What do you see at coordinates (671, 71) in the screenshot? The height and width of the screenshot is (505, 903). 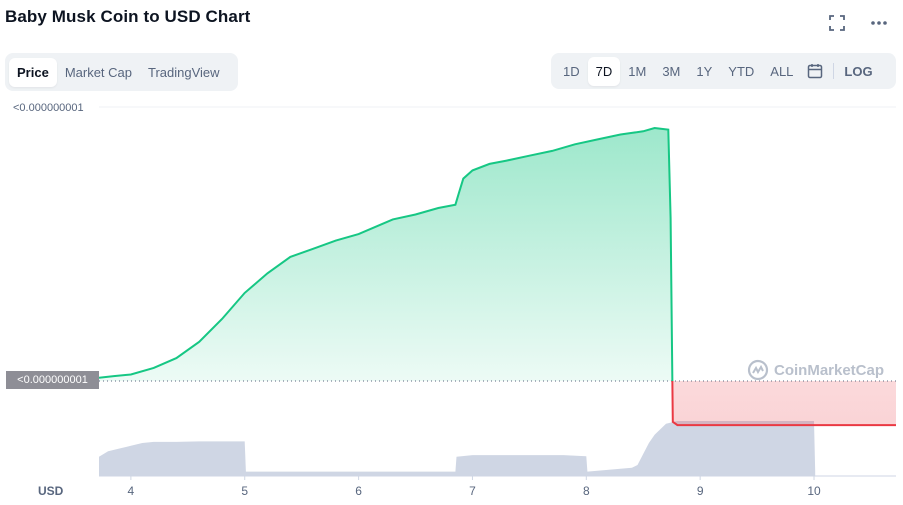 I see `range-3m: 3M` at bounding box center [671, 71].